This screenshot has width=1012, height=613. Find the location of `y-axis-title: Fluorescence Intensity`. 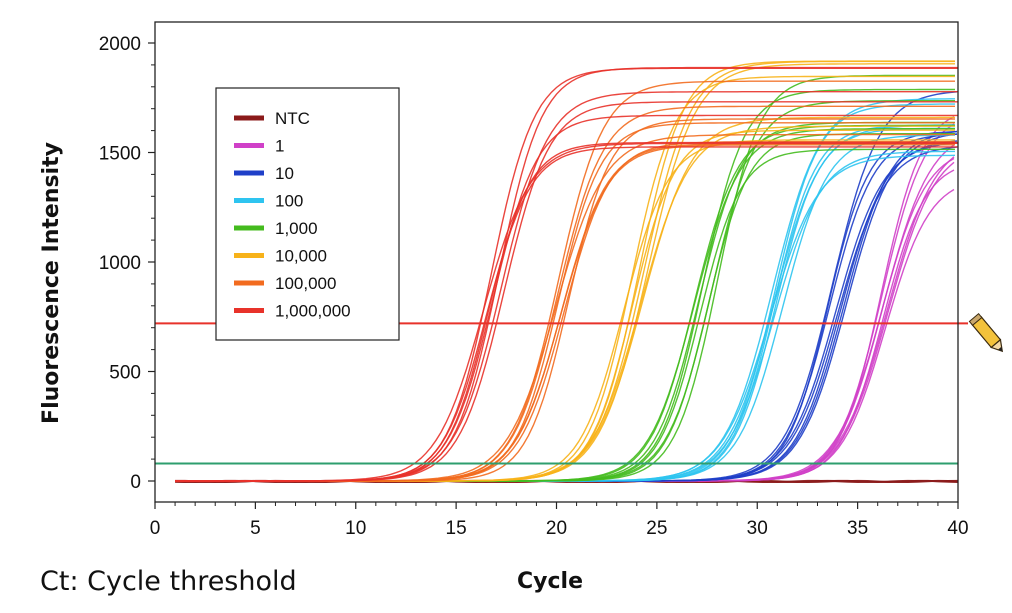

y-axis-title: Fluorescence Intensity is located at coordinates (51, 283).